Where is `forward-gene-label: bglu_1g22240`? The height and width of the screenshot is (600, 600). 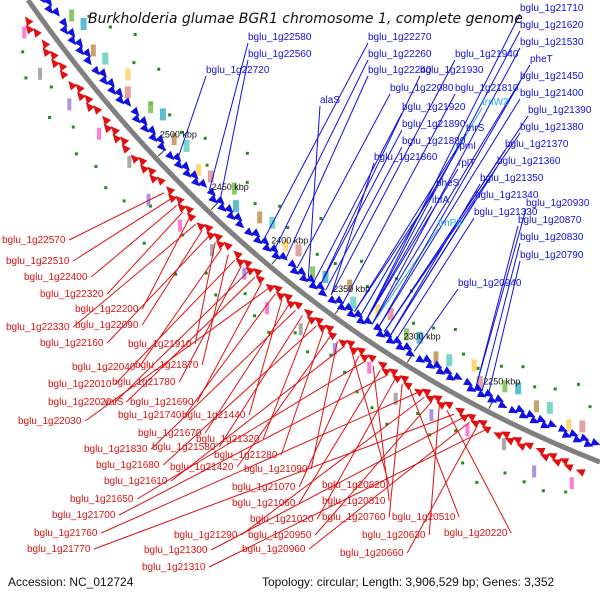
forward-gene-label: bglu_1g22240 is located at coordinates (400, 70).